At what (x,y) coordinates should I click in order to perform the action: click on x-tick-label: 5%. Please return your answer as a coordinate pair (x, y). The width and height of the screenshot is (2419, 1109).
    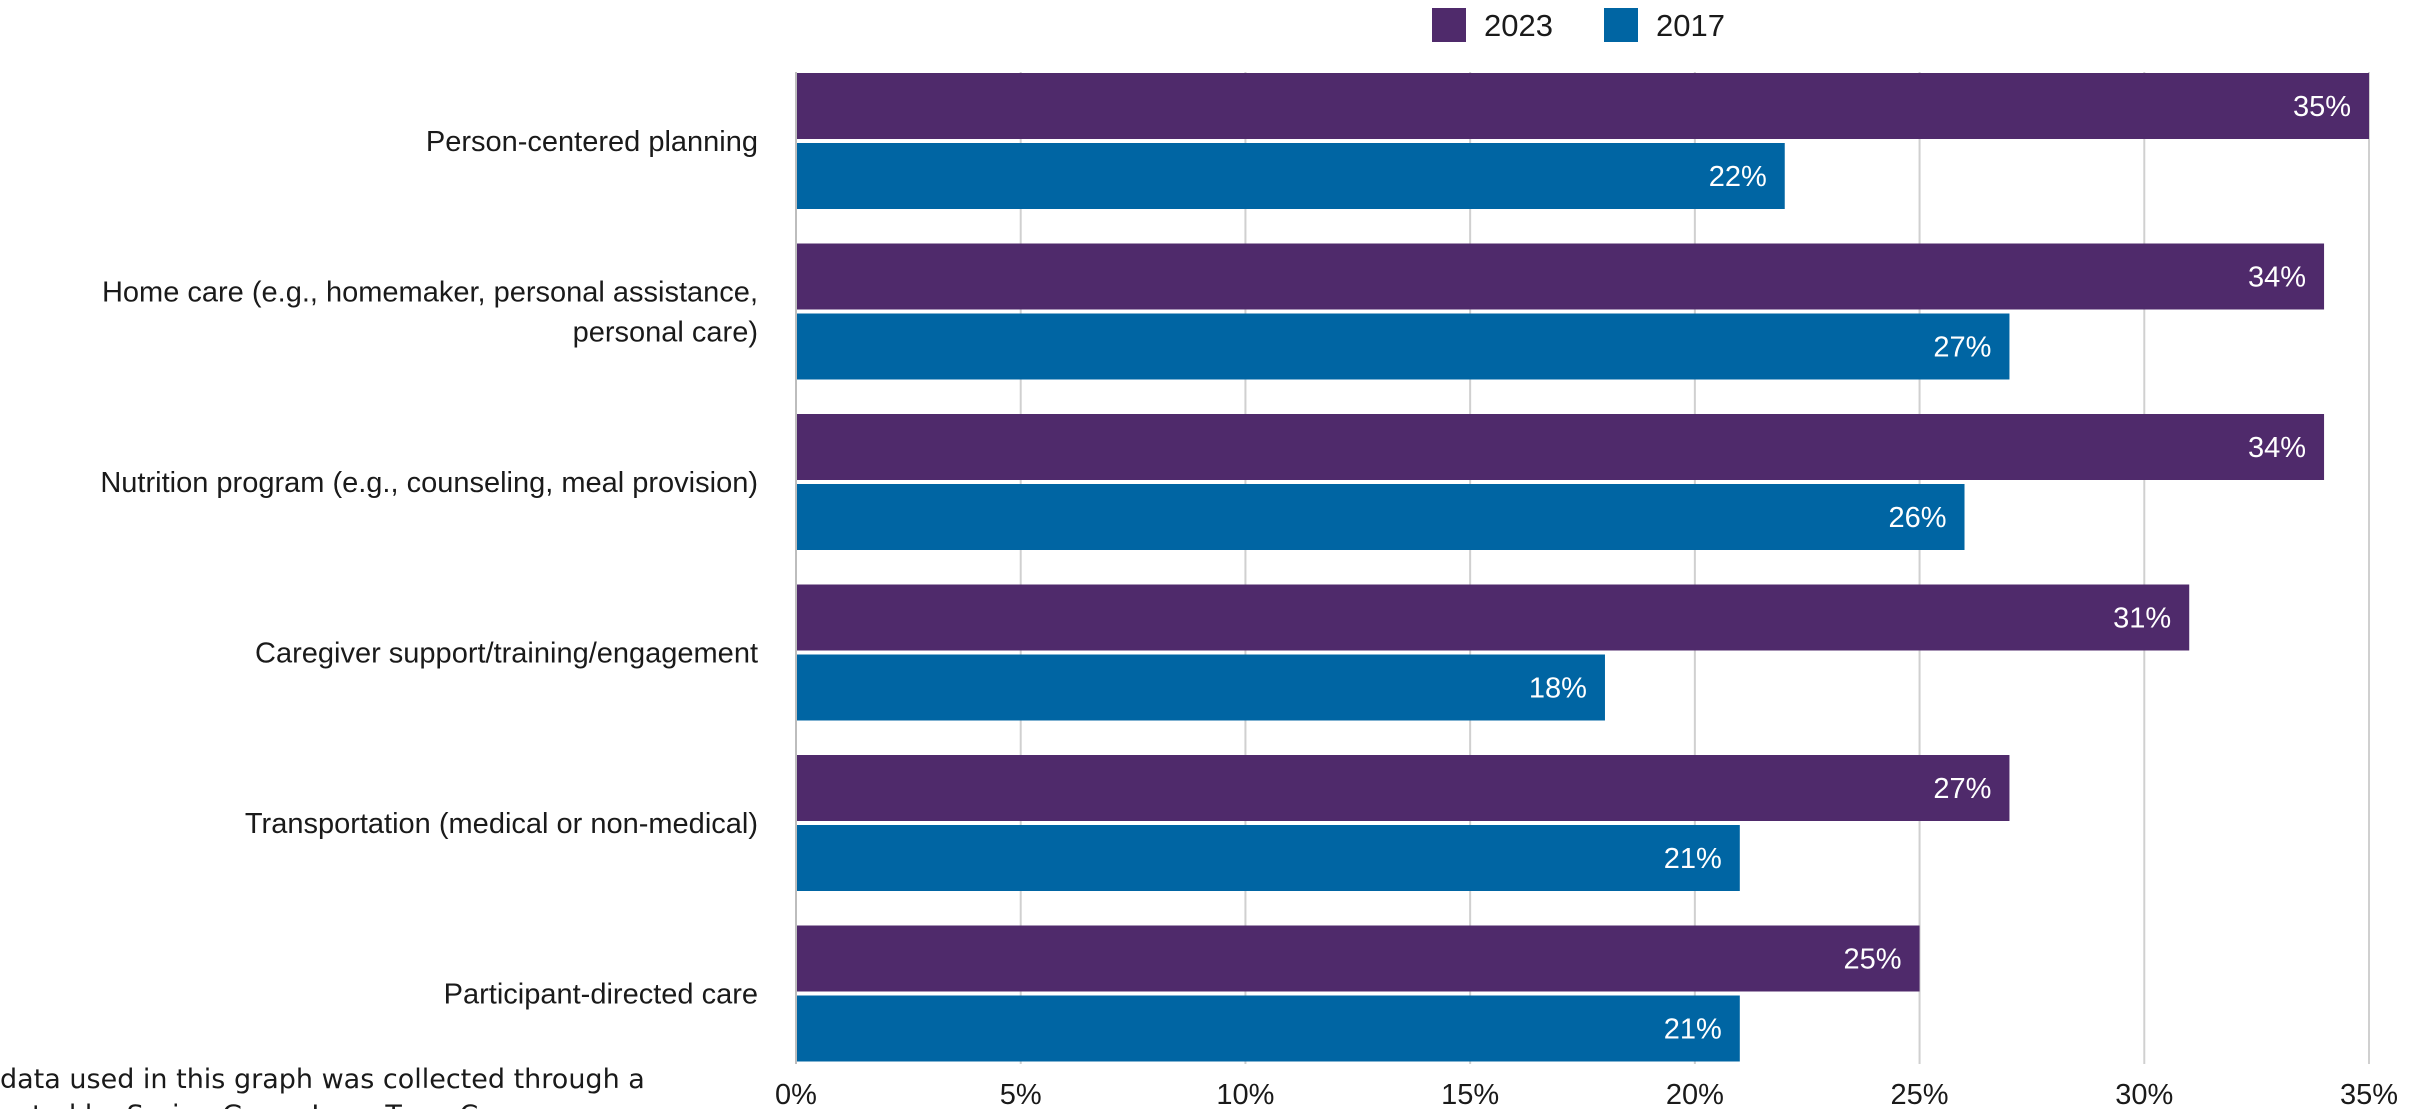
    Looking at the image, I should click on (1021, 1094).